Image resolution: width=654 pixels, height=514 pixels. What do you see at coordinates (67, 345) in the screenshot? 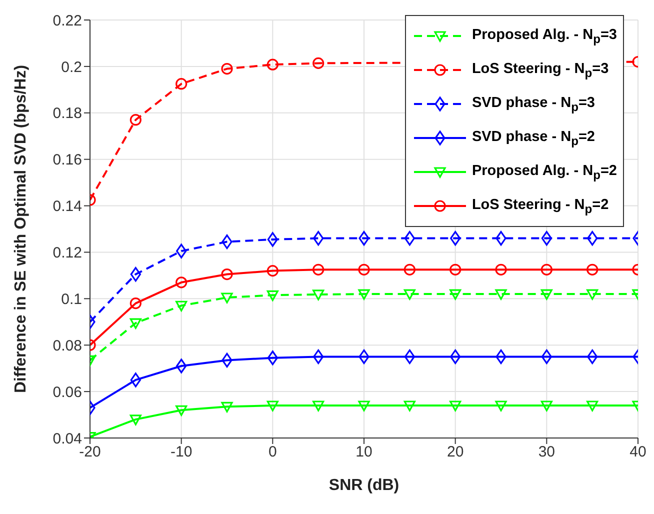
I see `y-tick-label: 0.08` at bounding box center [67, 345].